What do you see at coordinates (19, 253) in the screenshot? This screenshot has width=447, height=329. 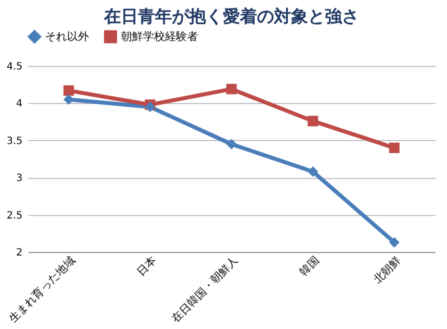 I see `y-tick-label: 2` at bounding box center [19, 253].